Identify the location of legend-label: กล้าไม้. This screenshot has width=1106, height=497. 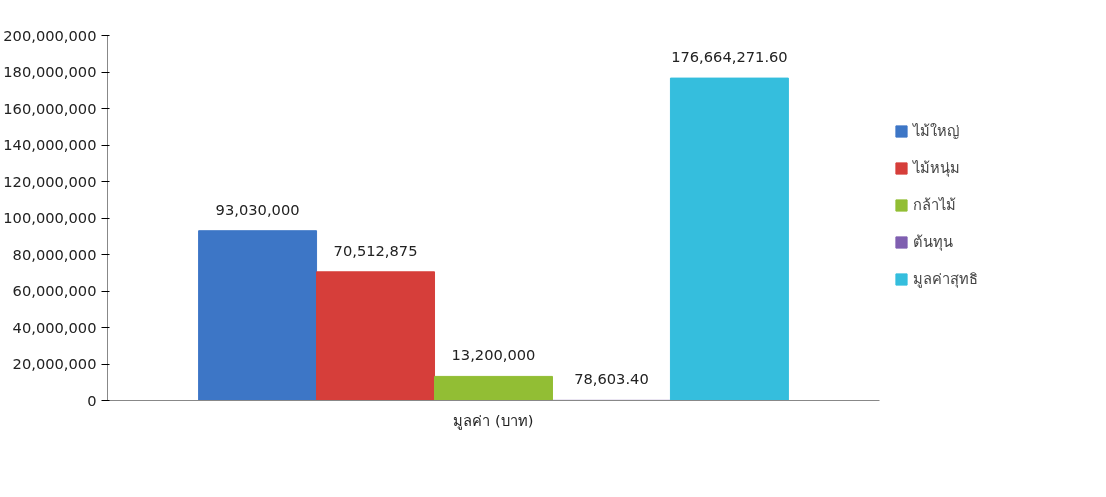
(934, 205).